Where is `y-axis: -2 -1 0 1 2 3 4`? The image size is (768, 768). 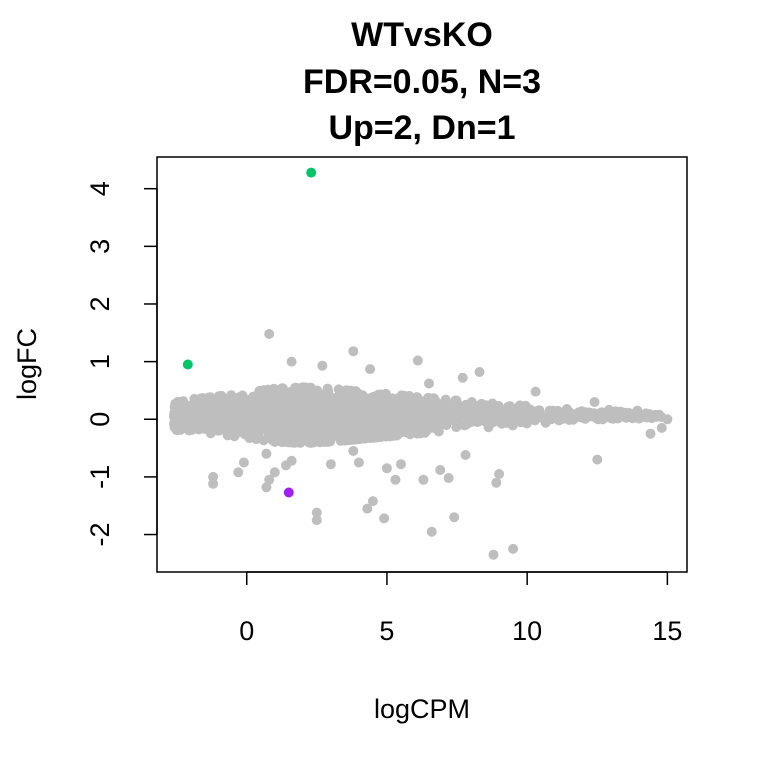 y-axis: -2 -1 0 1 2 3 4 is located at coordinates (121, 364).